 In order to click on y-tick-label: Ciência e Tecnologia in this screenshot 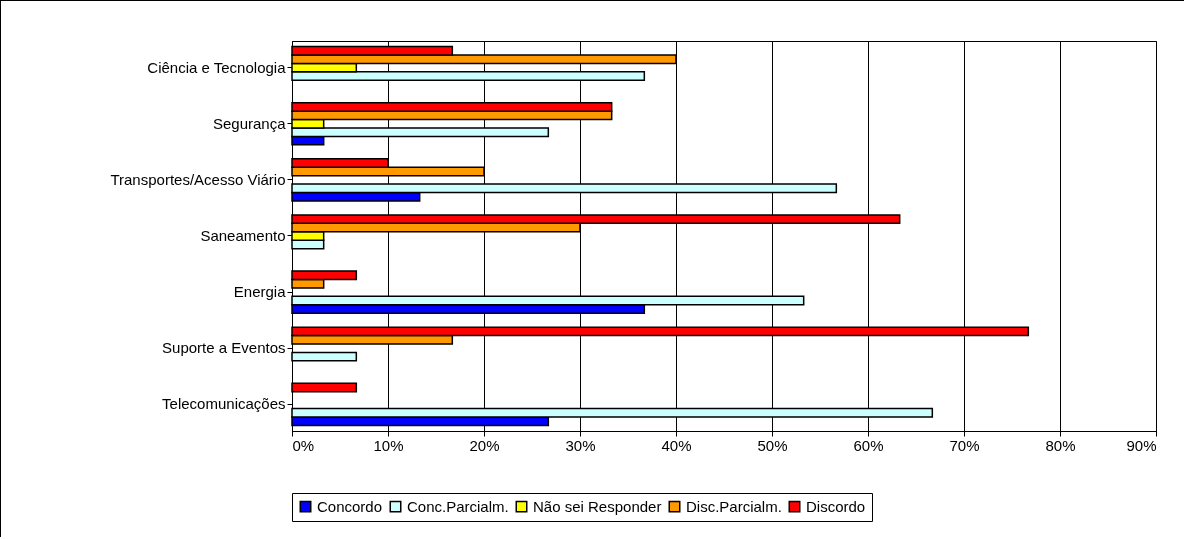, I will do `click(217, 67)`.